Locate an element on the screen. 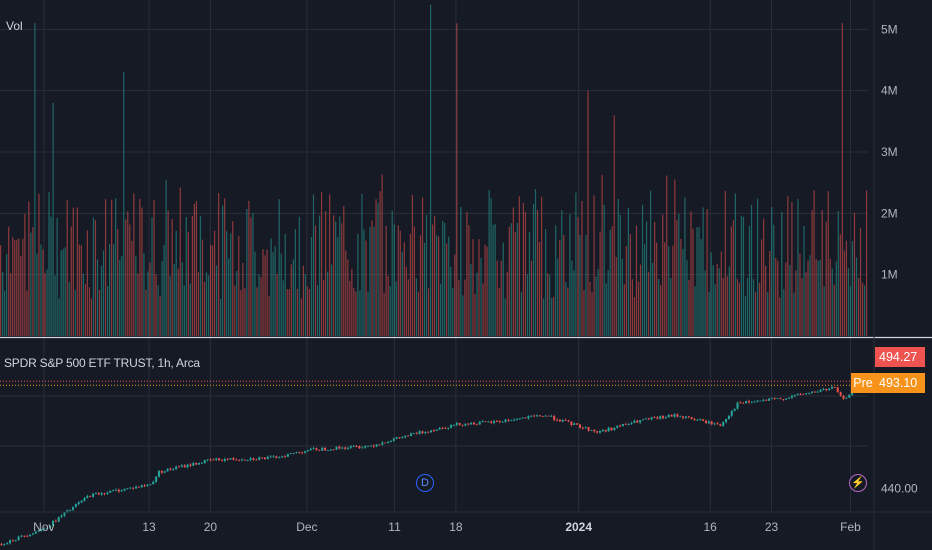  premarket-label: Pre is located at coordinates (863, 383).